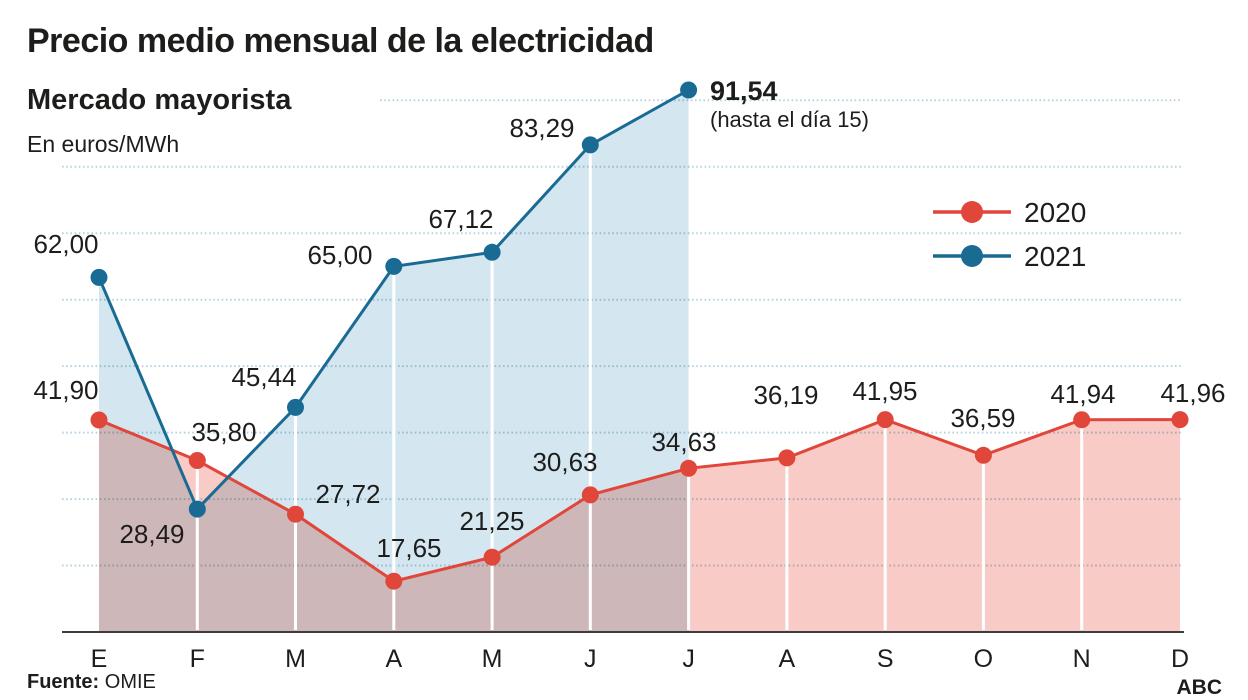 This screenshot has width=1248, height=700. What do you see at coordinates (789, 119) in the screenshot?
I see `peak-note: (hasta el día 15)` at bounding box center [789, 119].